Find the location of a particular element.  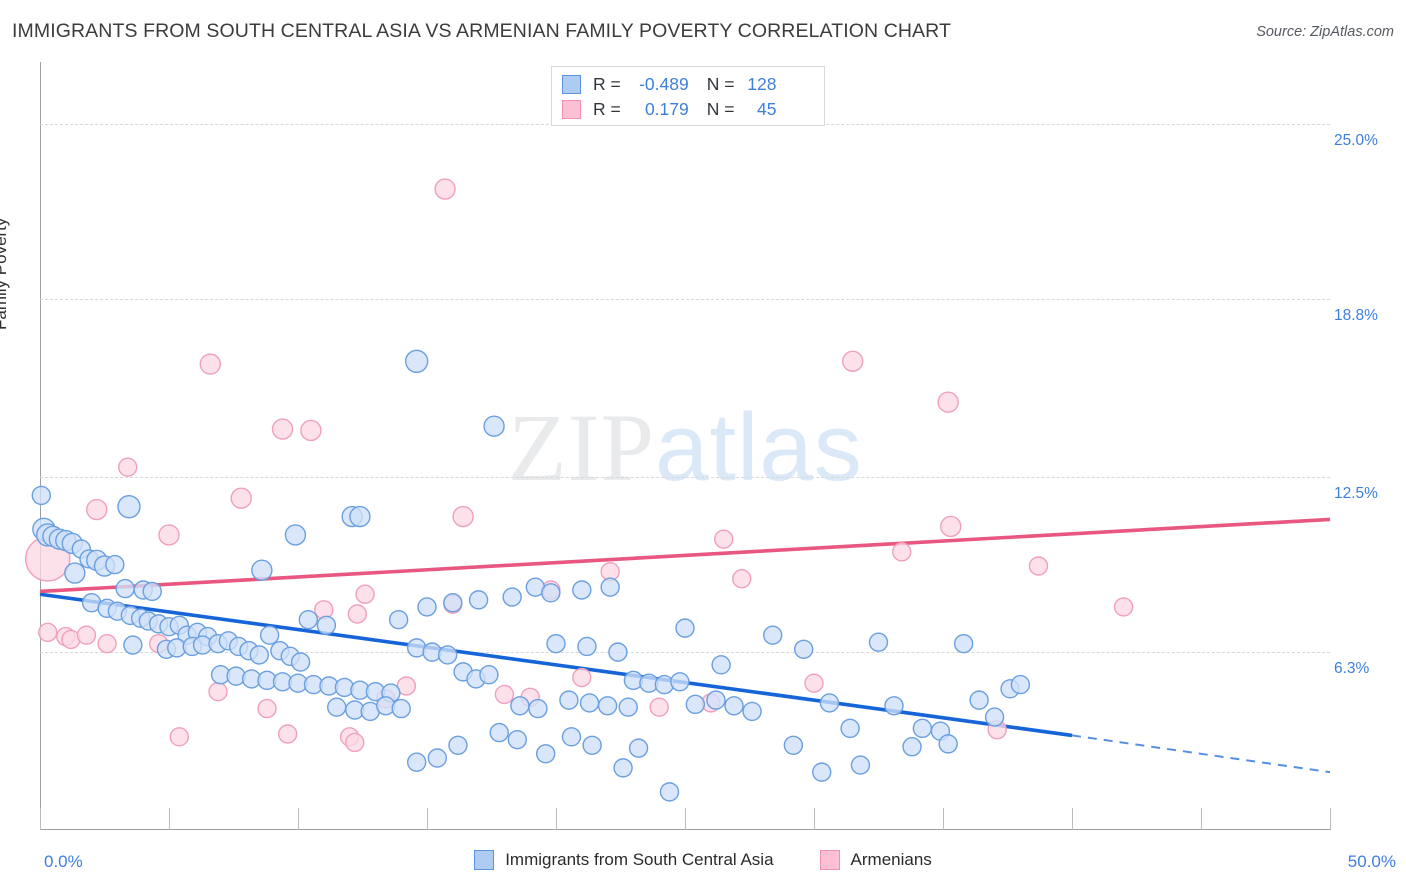

stats-r-value-pink: 0.179 is located at coordinates (666, 109).